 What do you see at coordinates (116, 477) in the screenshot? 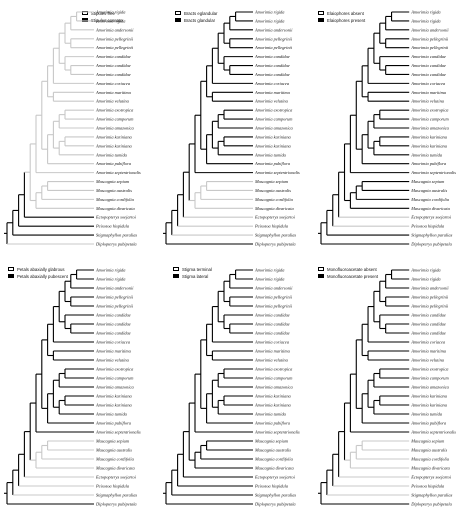
I see `taxon-label: Ectopopterys soejartoi` at bounding box center [116, 477].